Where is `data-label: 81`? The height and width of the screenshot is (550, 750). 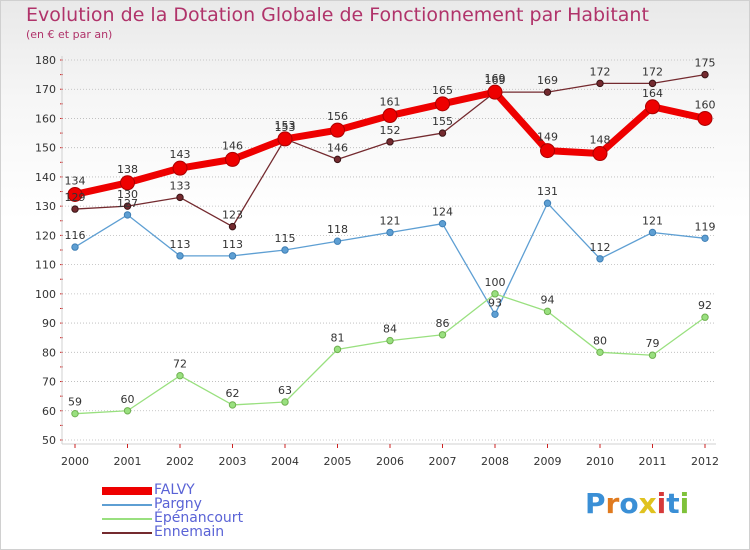 data-label: 81 is located at coordinates (338, 337).